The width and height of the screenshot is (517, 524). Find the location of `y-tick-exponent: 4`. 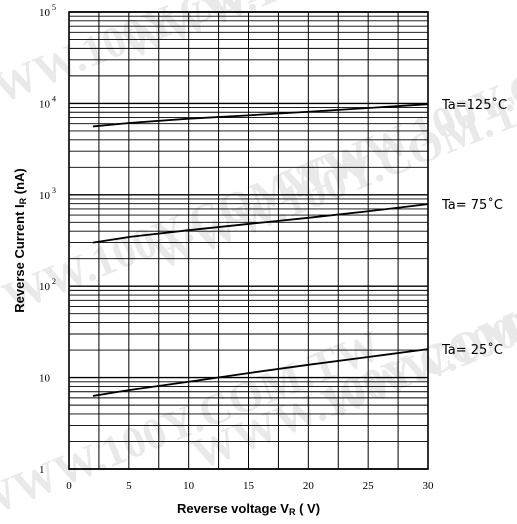

y-tick-exponent: 4 is located at coordinates (54, 98).